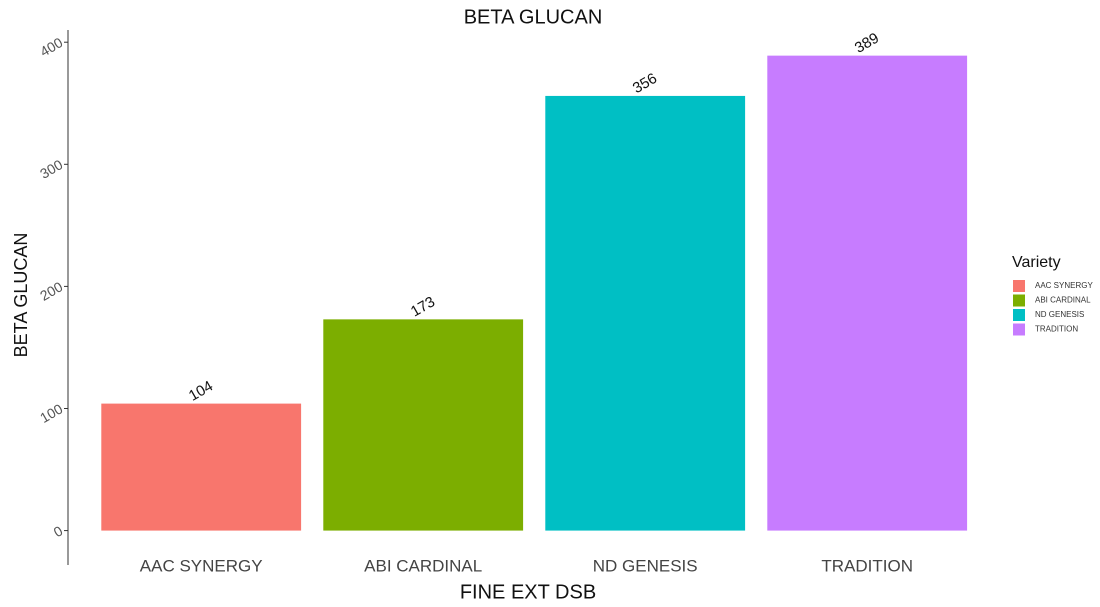 The image size is (1100, 607). I want to click on value-label: 173, so click(423, 306).